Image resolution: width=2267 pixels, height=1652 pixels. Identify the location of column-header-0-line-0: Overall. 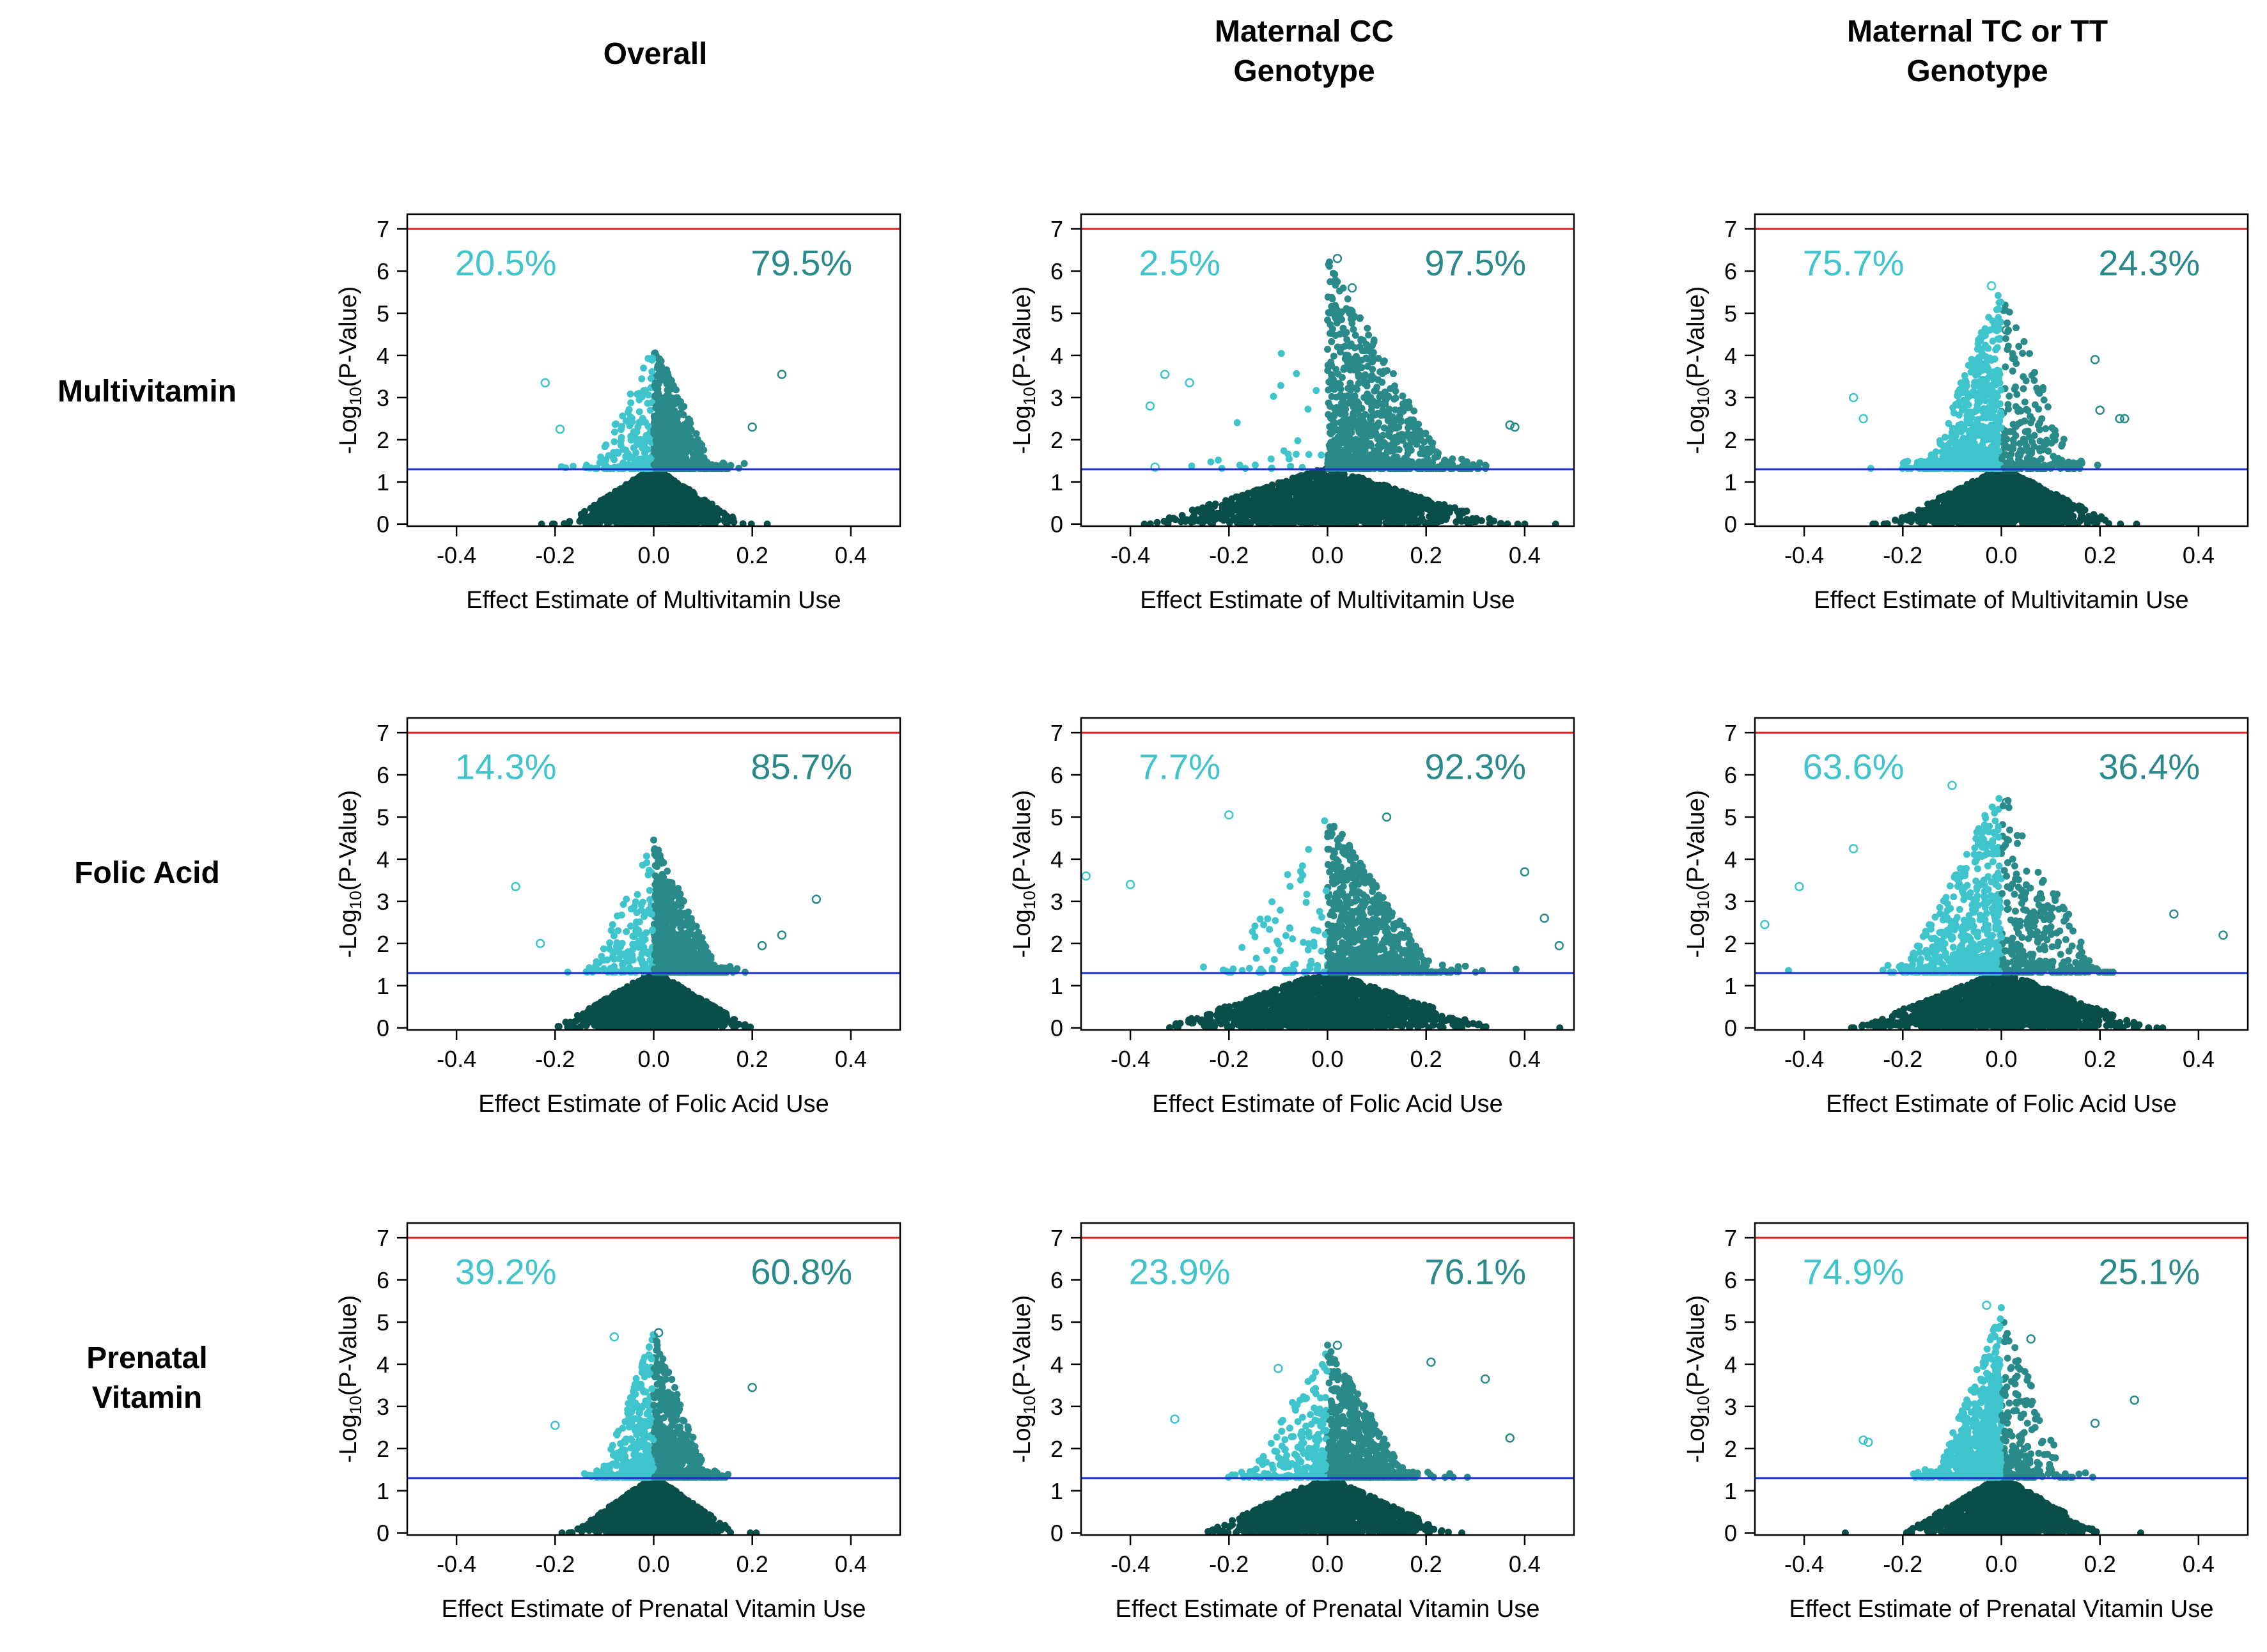
(656, 54).